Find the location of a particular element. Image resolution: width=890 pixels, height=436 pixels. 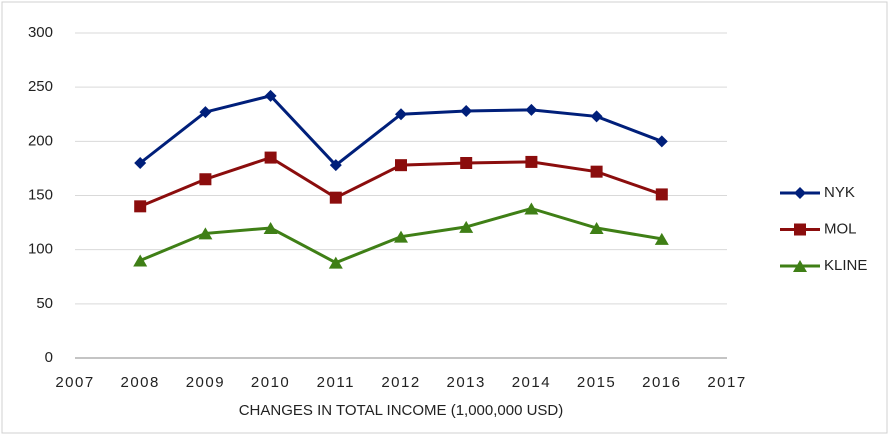

x-tick-label: 2010 is located at coordinates (270, 382).